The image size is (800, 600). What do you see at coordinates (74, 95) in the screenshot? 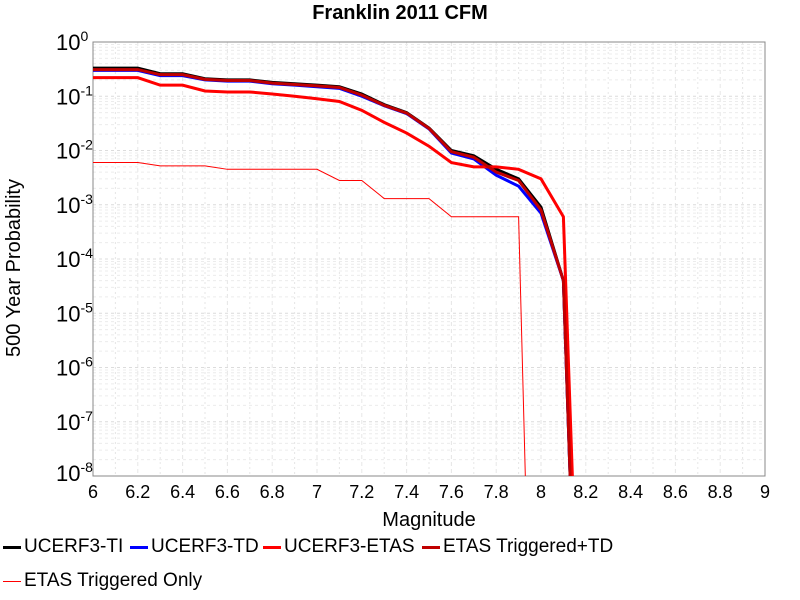
I see `y-tick-label: 10⁻¹` at bounding box center [74, 95].